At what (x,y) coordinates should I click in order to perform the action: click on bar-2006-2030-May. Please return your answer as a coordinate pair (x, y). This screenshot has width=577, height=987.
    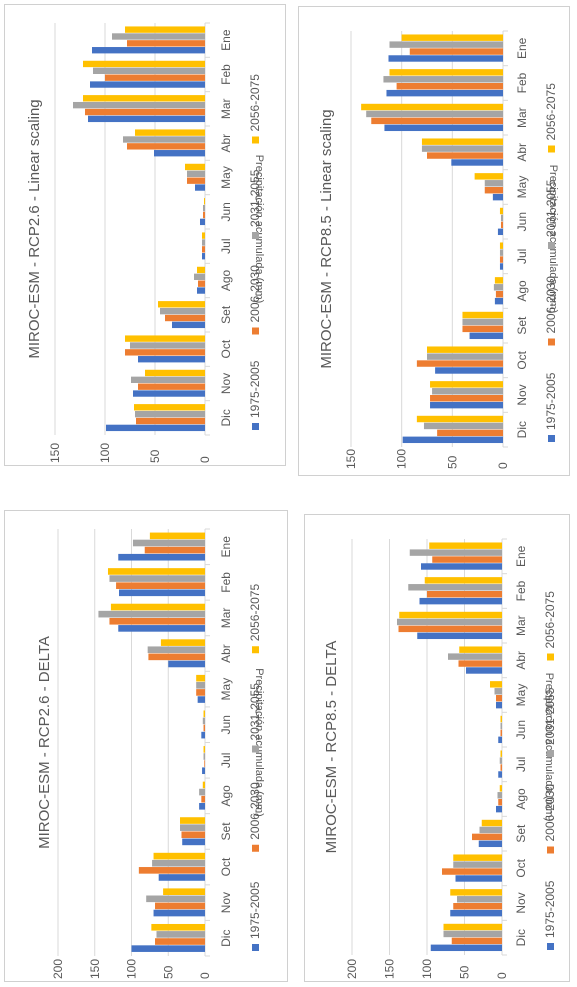
    Looking at the image, I should click on (200, 692).